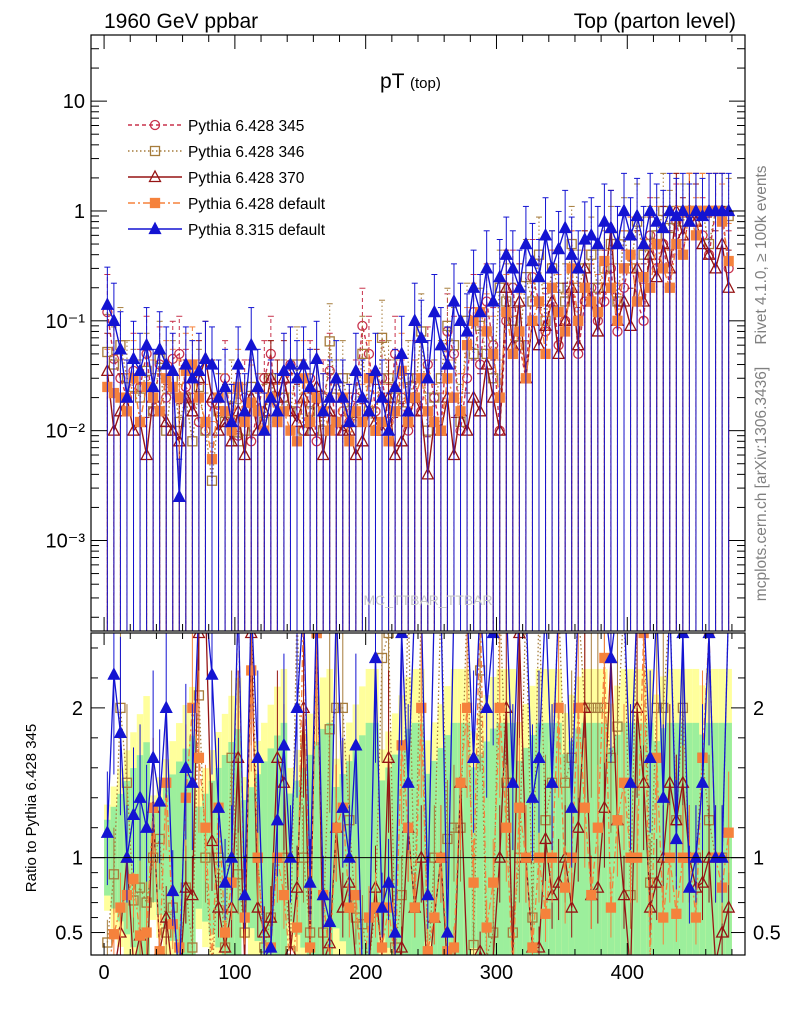 The height and width of the screenshot is (1024, 786). Describe the element at coordinates (69, 934) in the screenshot. I see `y-tick-label-ratio: 0.5` at that location.